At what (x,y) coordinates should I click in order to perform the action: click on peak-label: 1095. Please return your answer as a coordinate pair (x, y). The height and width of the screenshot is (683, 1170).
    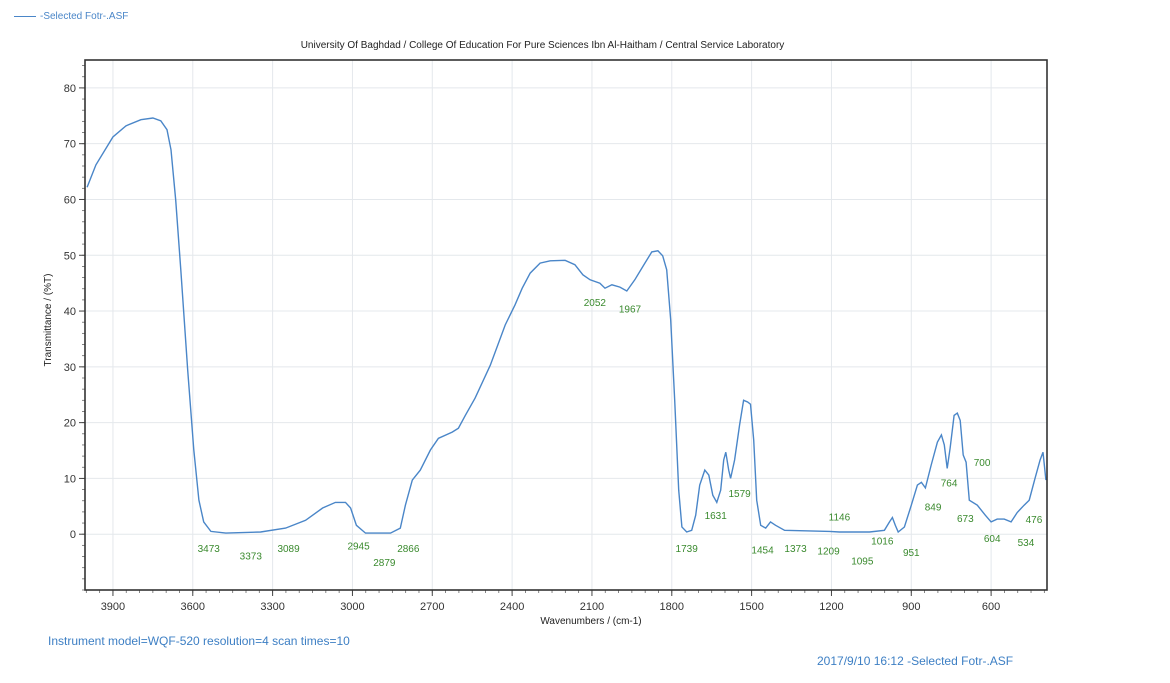
    Looking at the image, I should click on (862, 561).